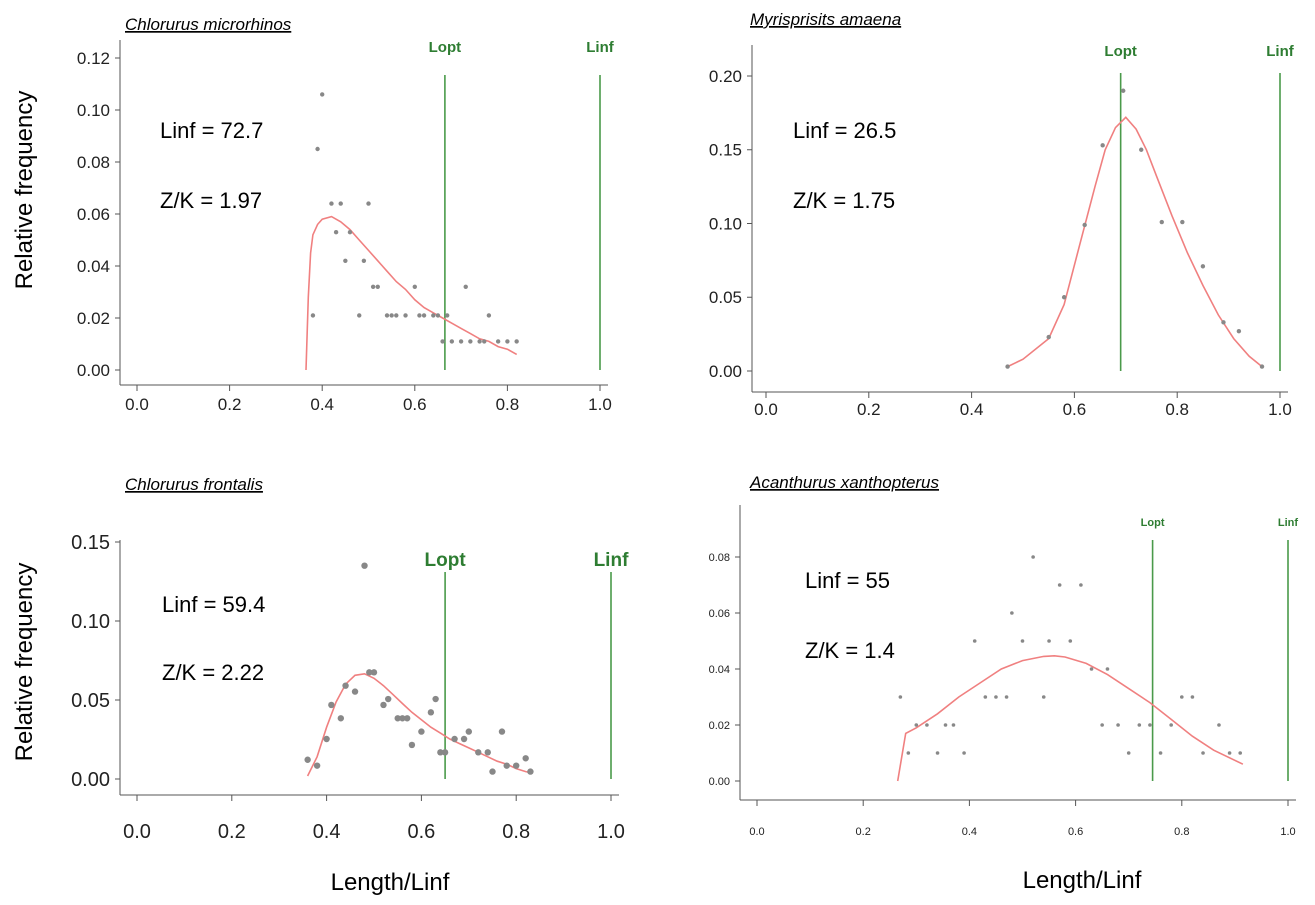 Image resolution: width=1315 pixels, height=905 pixels. Describe the element at coordinates (93, 110) in the screenshot. I see `y-tick-label: 0.10` at that location.